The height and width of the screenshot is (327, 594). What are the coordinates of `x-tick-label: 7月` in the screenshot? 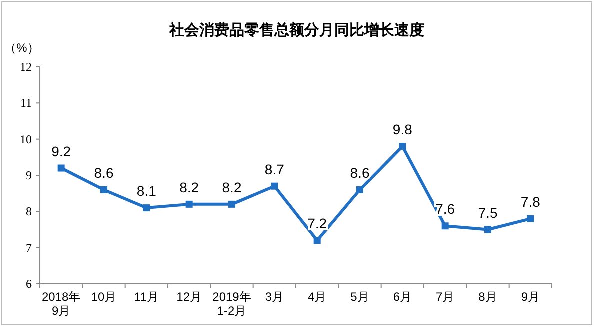 It's located at (445, 297).